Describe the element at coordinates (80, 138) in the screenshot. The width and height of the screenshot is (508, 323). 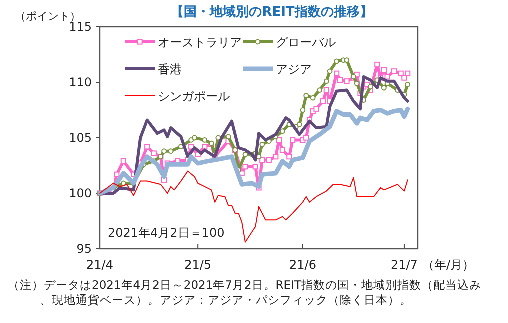
I see `y-tick-label: 105` at that location.